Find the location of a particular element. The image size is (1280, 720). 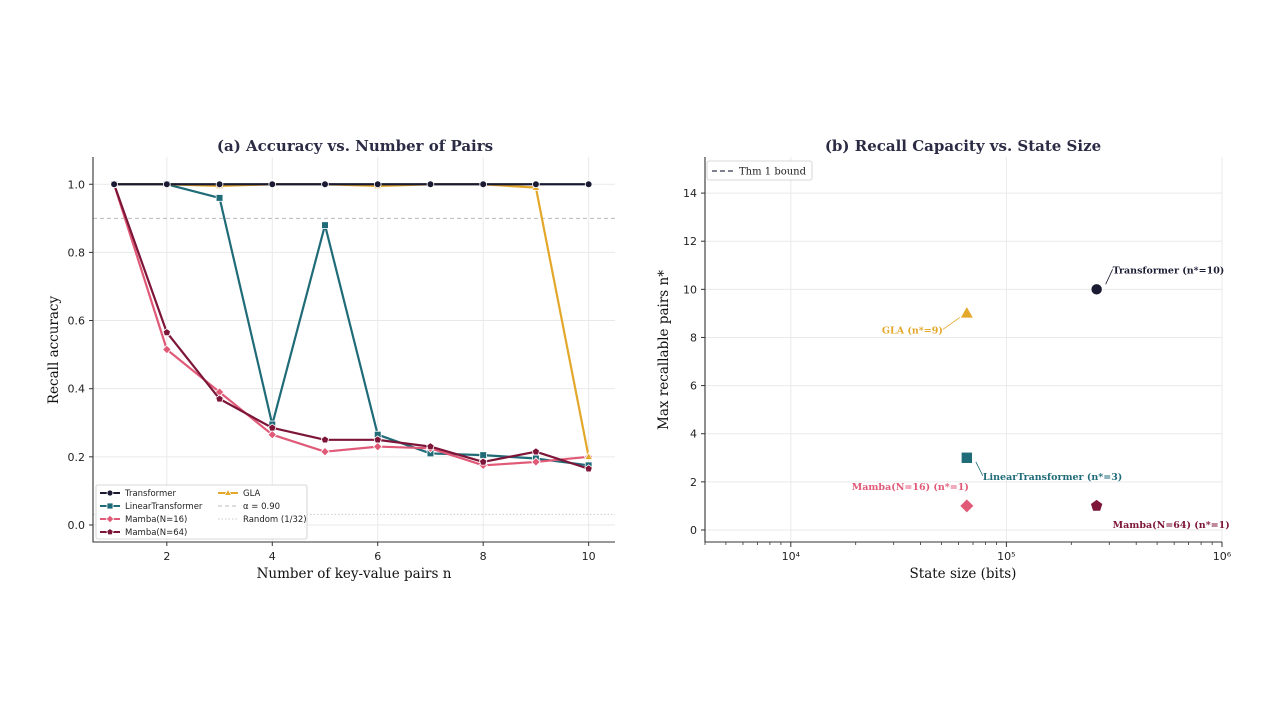

point-gla is located at coordinates (966, 312).